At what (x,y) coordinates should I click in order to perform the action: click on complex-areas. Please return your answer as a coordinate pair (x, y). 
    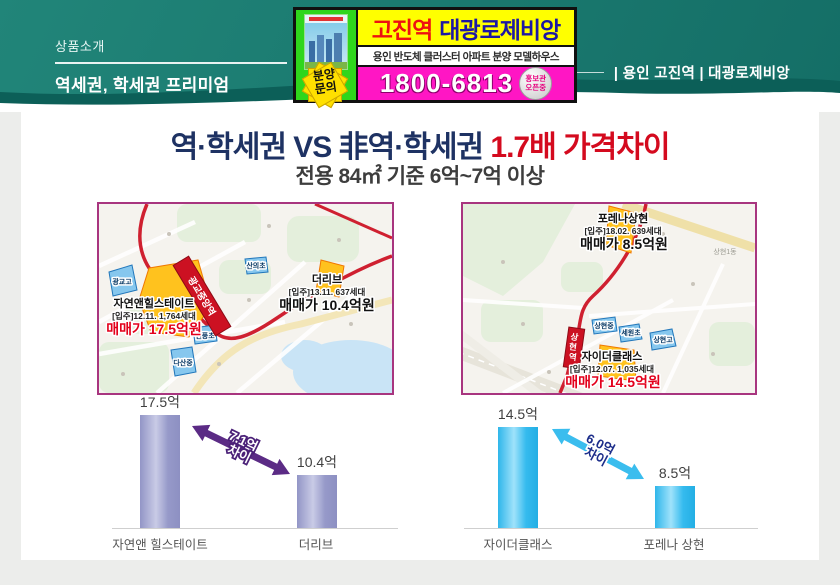
    Looking at the image, I should click on (617, 293).